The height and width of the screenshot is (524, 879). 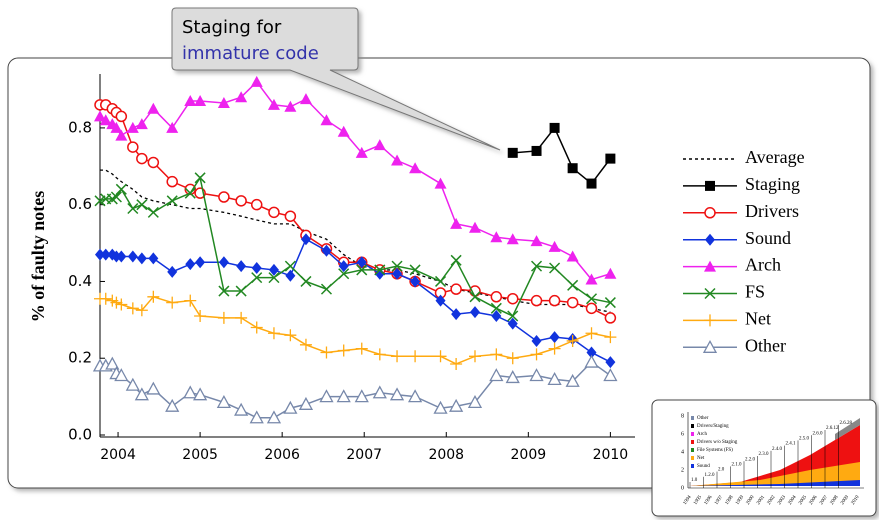 I want to click on y-tick-label: 0.0, so click(x=80, y=435).